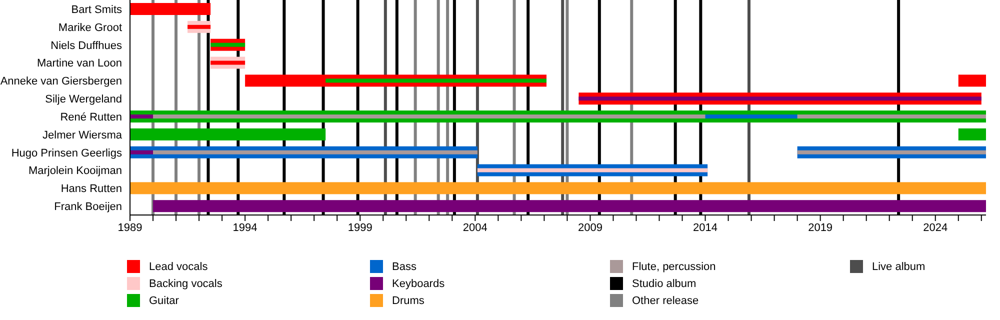  Describe the element at coordinates (66, 153) in the screenshot. I see `y-tick-label: Hugo Prinsen Geerligs` at that location.